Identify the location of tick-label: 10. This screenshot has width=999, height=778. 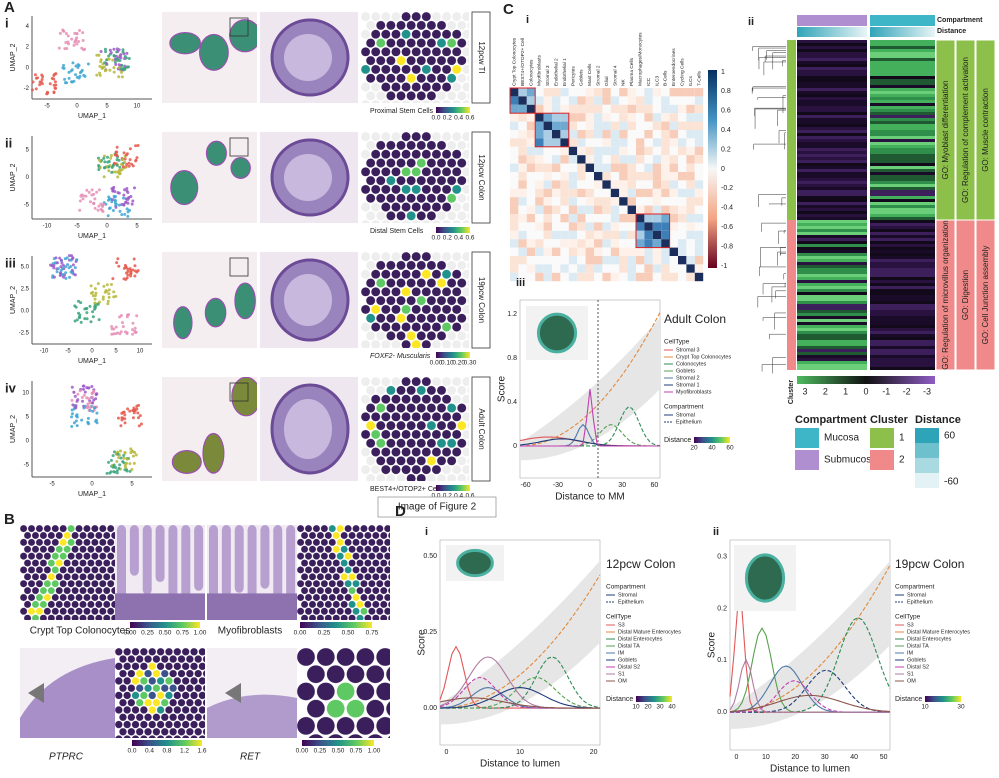
(520, 752).